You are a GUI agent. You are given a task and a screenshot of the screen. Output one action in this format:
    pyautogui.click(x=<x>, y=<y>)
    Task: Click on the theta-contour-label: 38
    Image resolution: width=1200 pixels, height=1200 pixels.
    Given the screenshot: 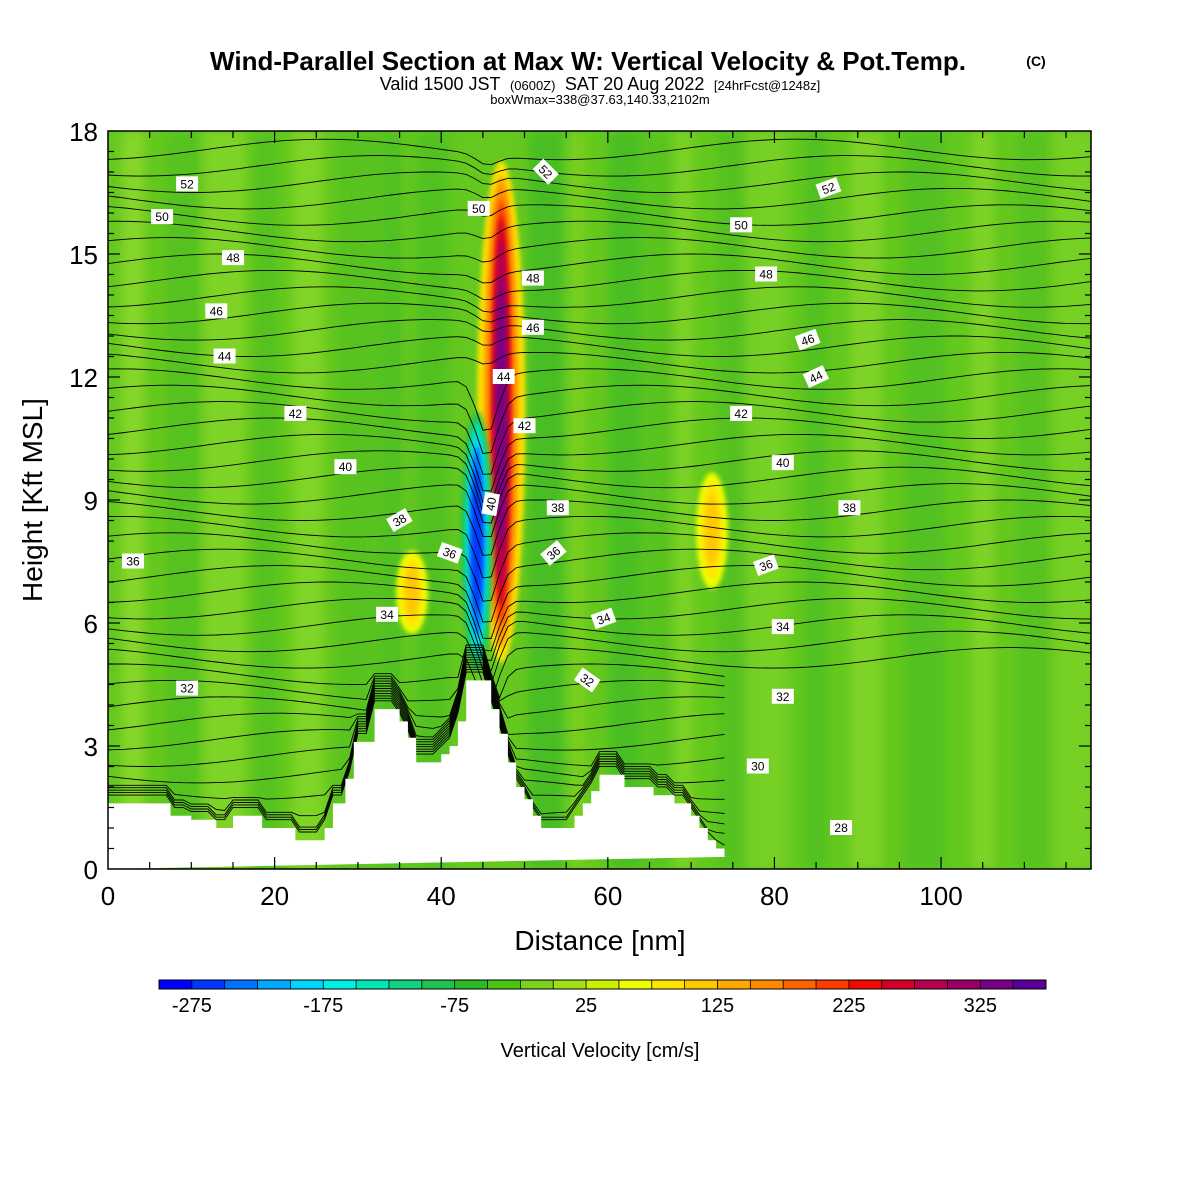 What is the action you would take?
    pyautogui.click(x=399, y=520)
    